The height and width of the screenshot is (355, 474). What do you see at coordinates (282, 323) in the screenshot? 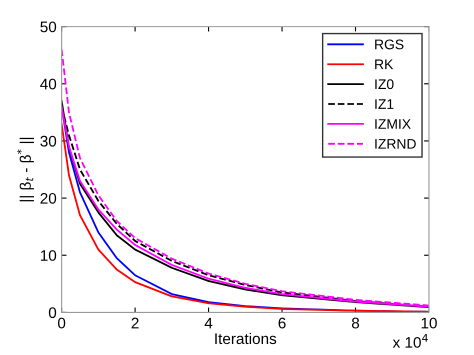
I see `x-tick-label: 6` at bounding box center [282, 323].